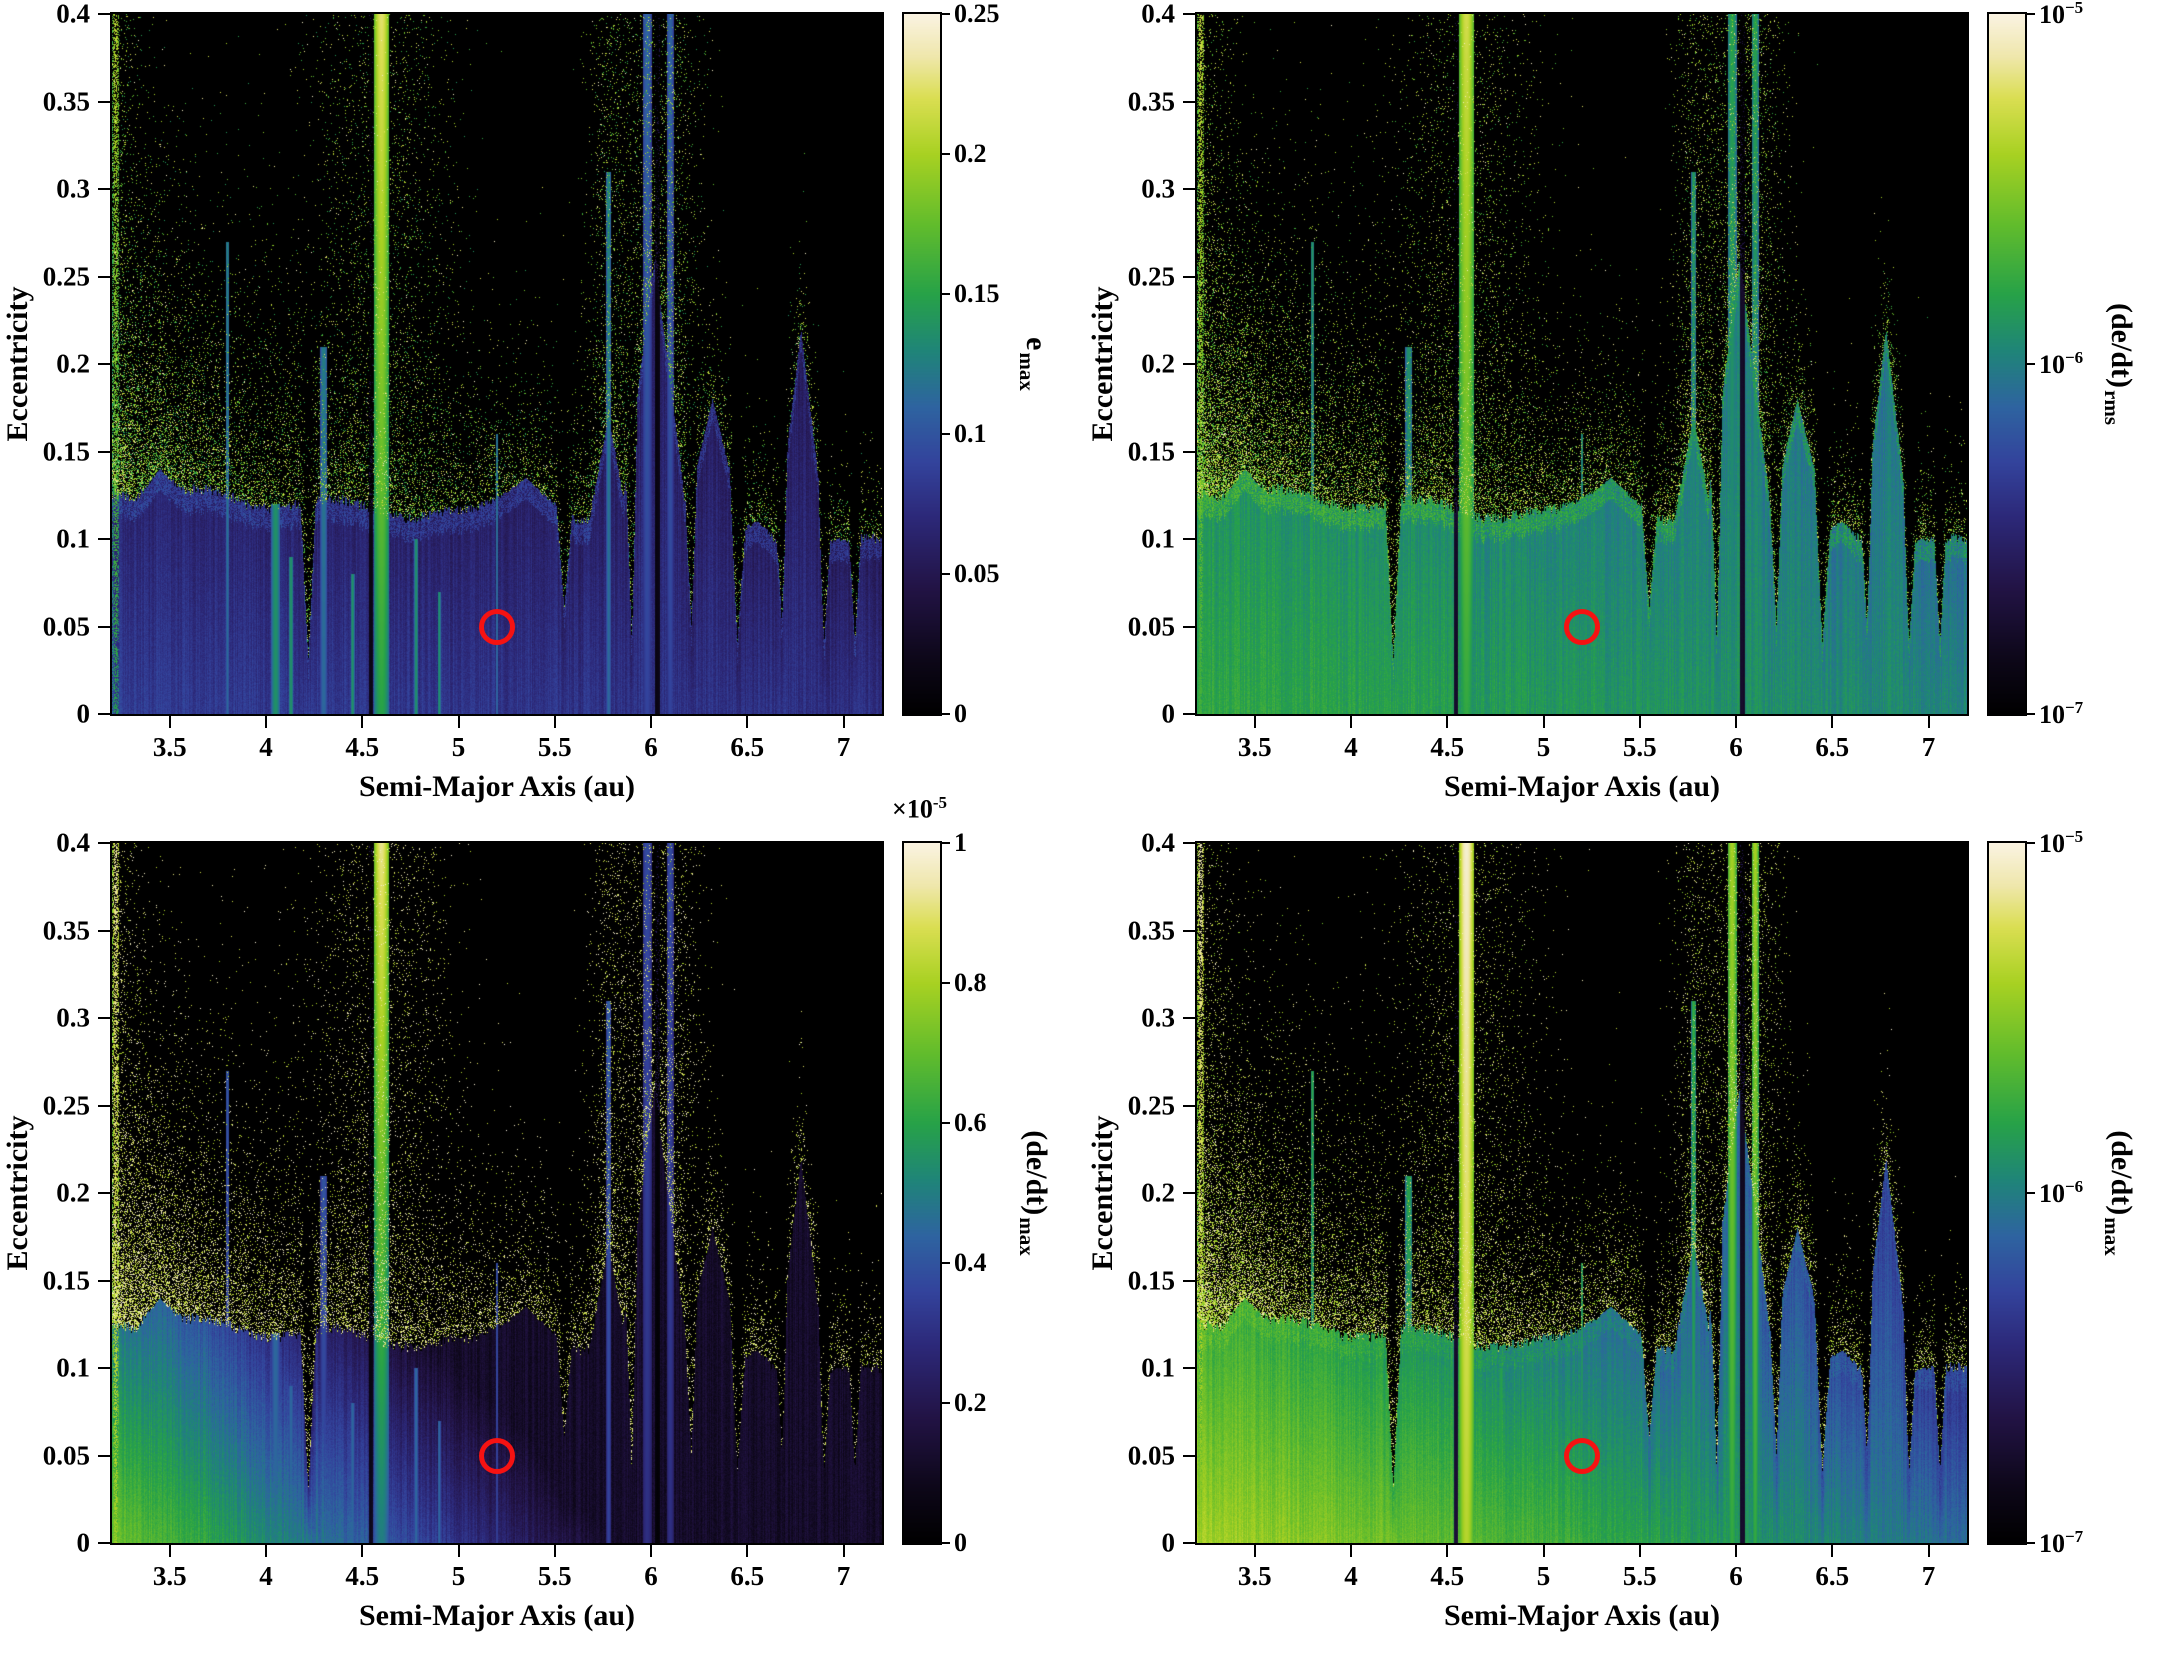  Describe the element at coordinates (2119, 364) in the screenshot. I see `colorbar-label: (de/dt)rms` at that location.